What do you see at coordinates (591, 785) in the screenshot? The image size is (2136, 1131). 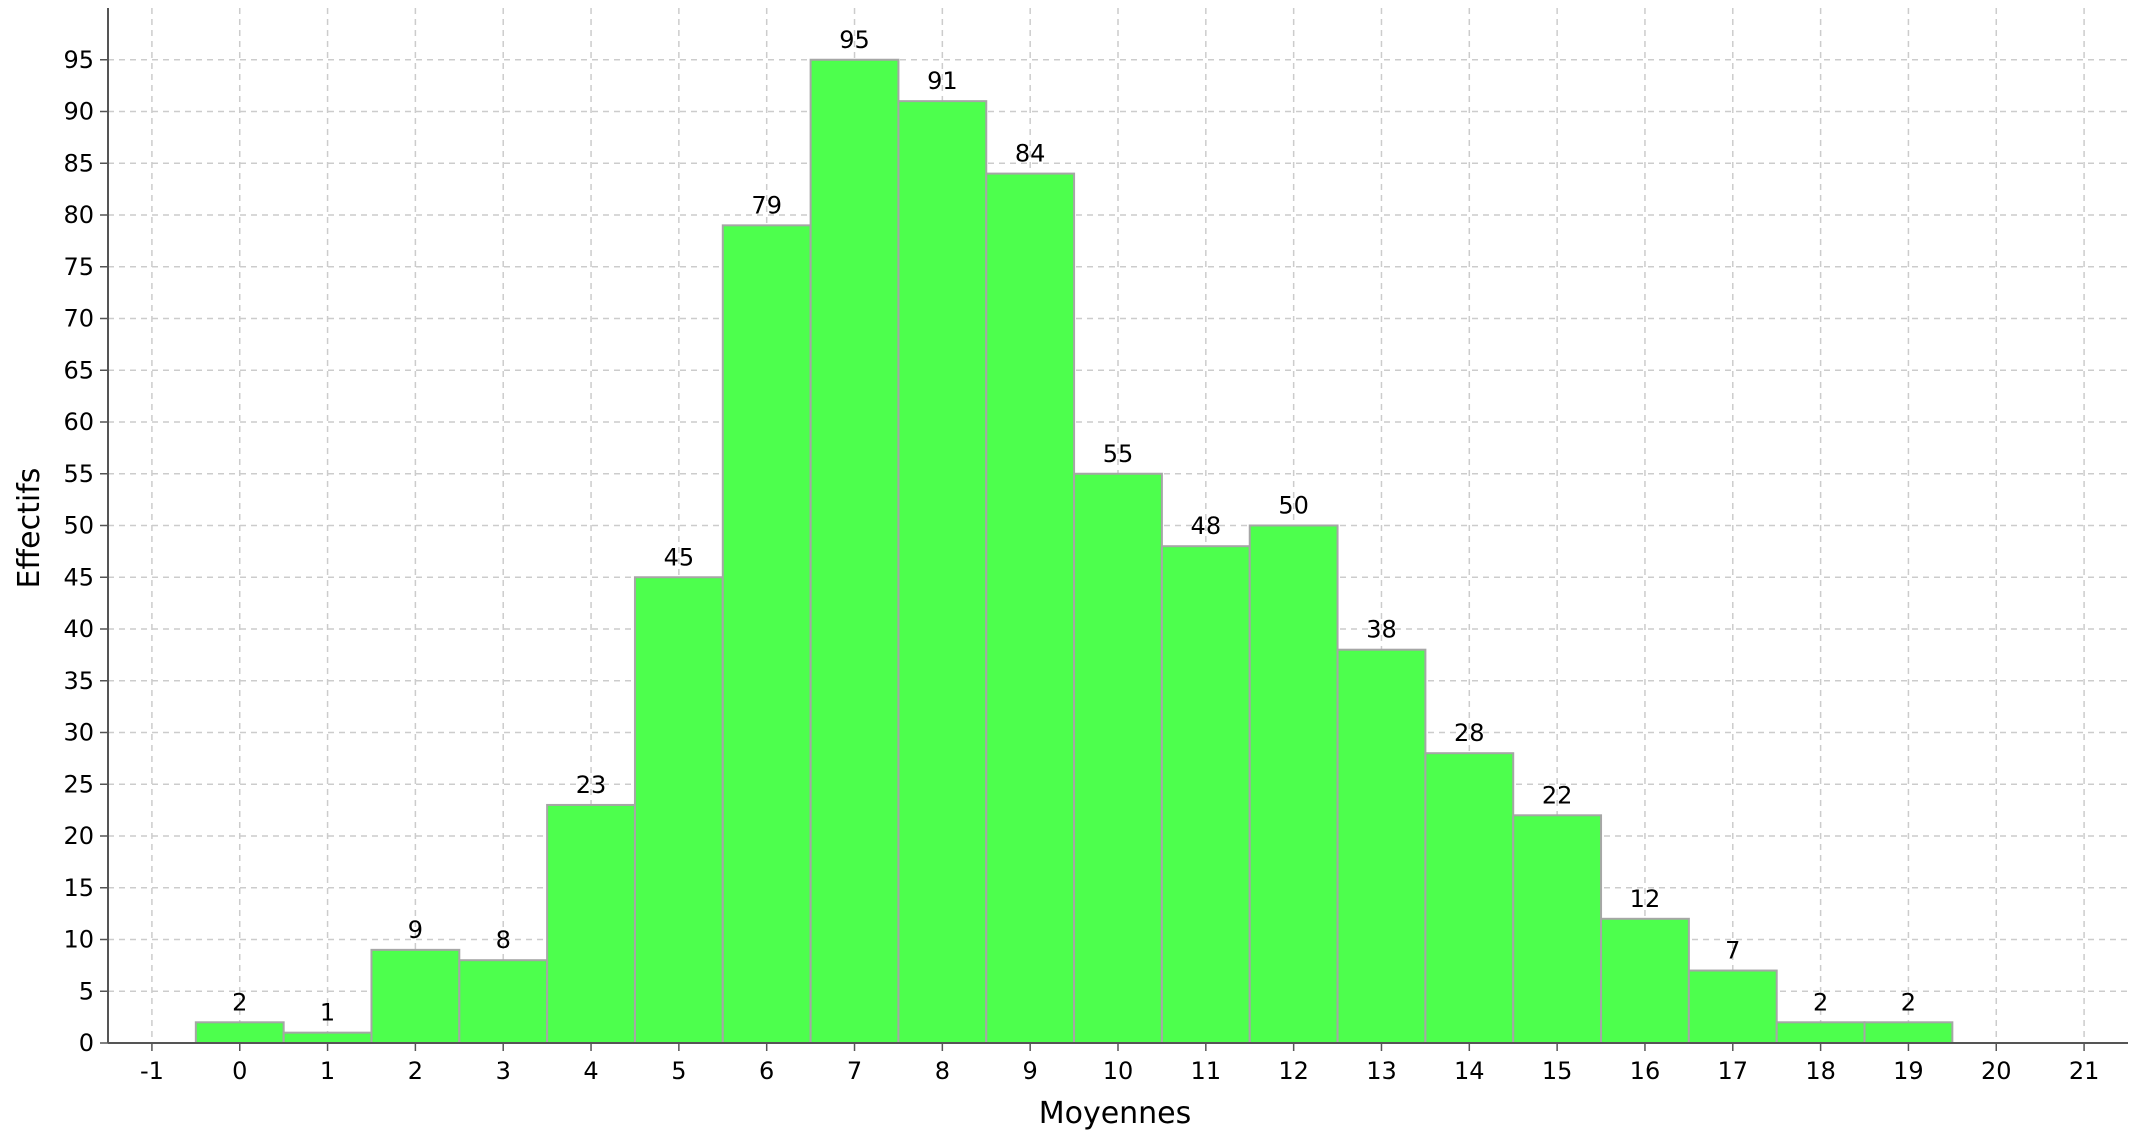 I see `data-label-4: 23` at bounding box center [591, 785].